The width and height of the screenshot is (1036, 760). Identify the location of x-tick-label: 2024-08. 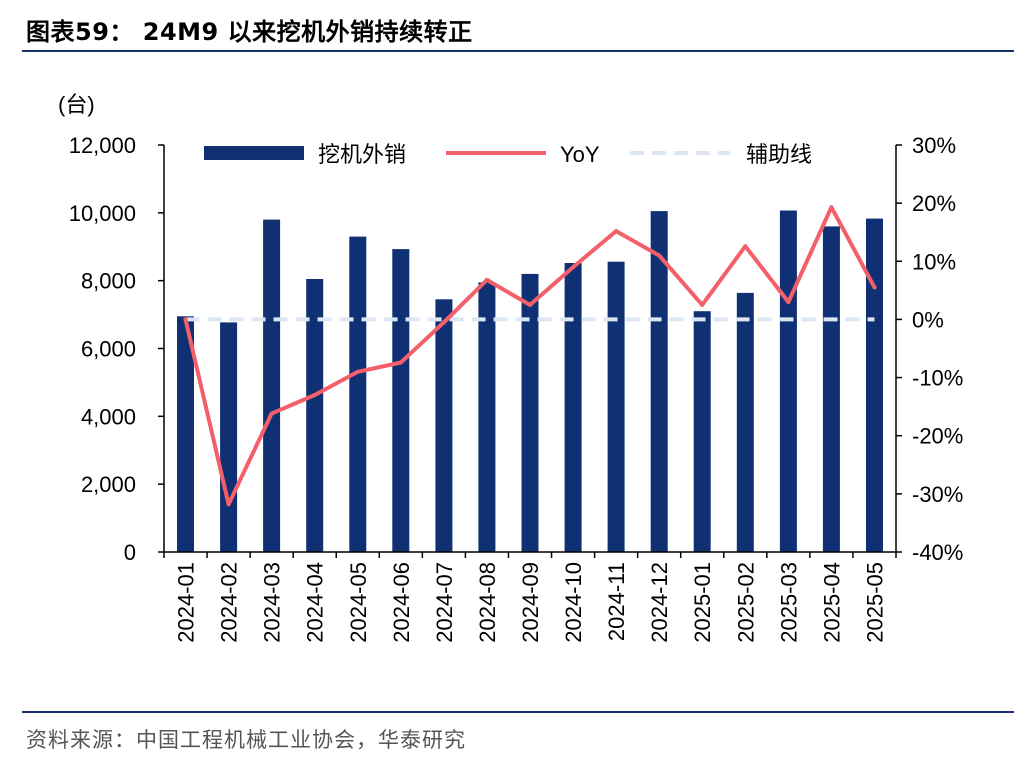
(487, 602).